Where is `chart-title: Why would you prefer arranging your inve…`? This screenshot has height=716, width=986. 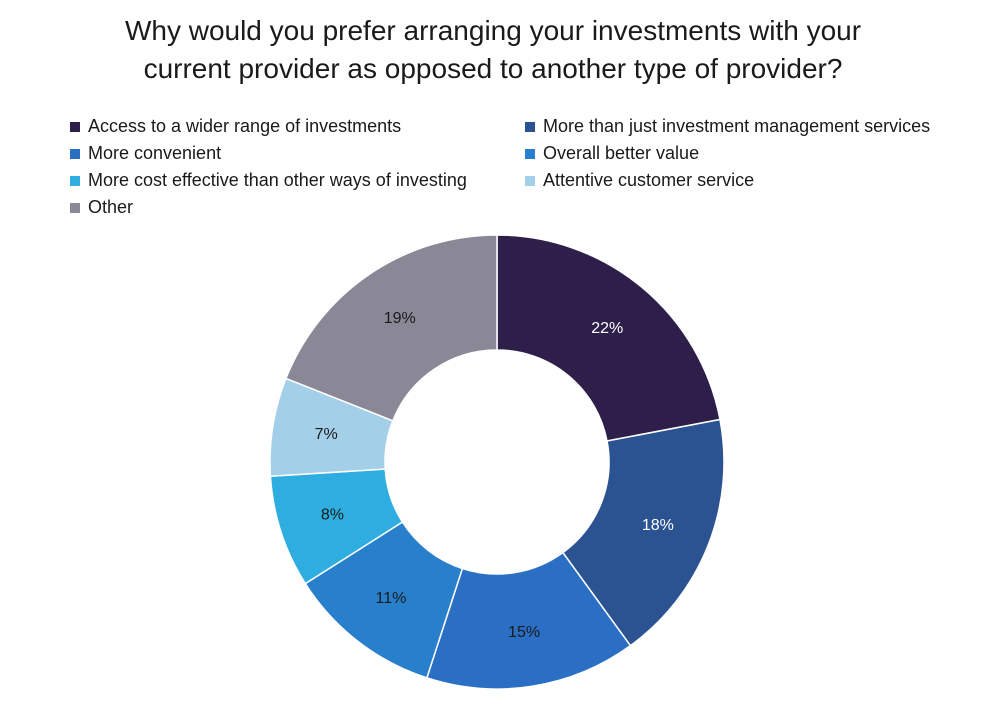 chart-title: Why would you prefer arranging your inve… is located at coordinates (493, 50).